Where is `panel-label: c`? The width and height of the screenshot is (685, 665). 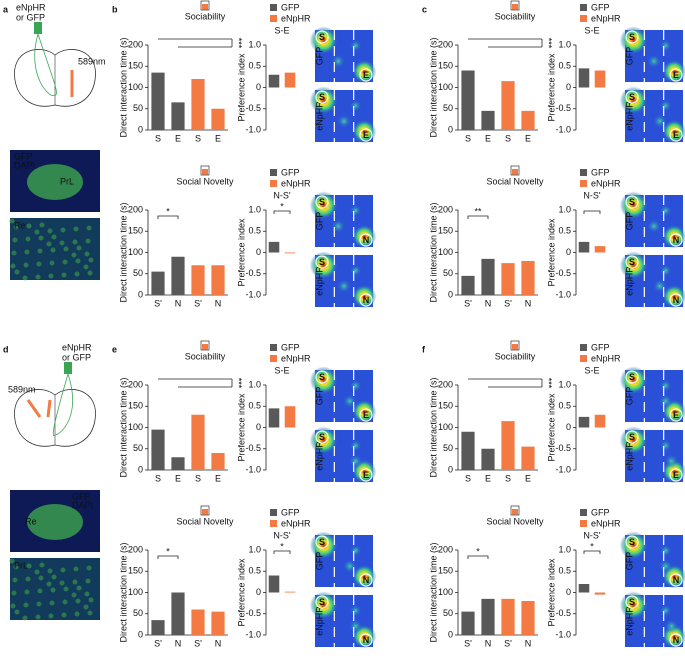 panel-label: c is located at coordinates (424, 9).